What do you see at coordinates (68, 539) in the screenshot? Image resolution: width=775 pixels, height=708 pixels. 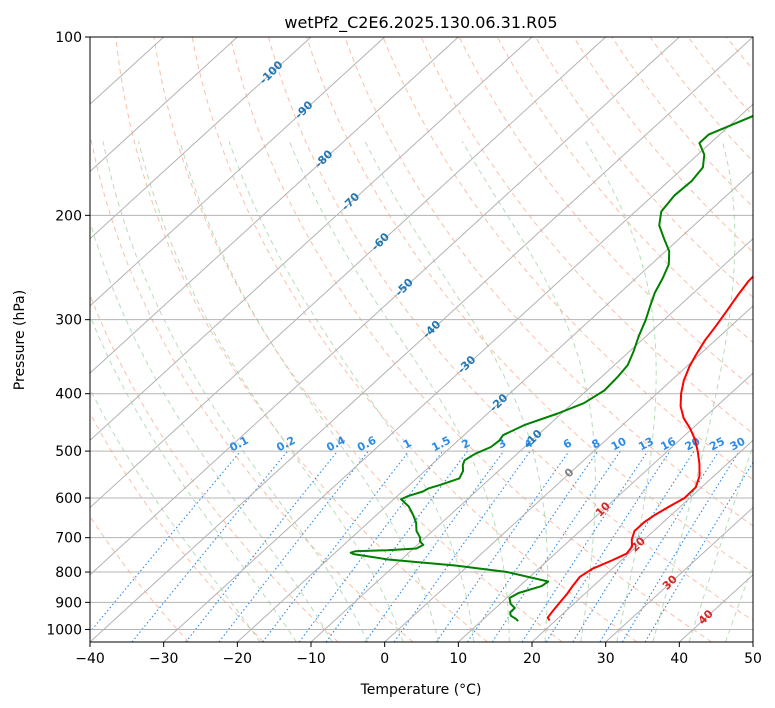 I see `y-tick-label: 700` at bounding box center [68, 539].